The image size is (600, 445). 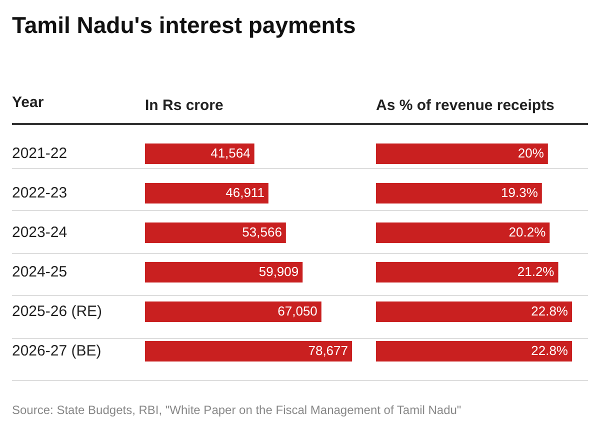 I want to click on x-axis-title: In Rs crore, so click(x=184, y=105).